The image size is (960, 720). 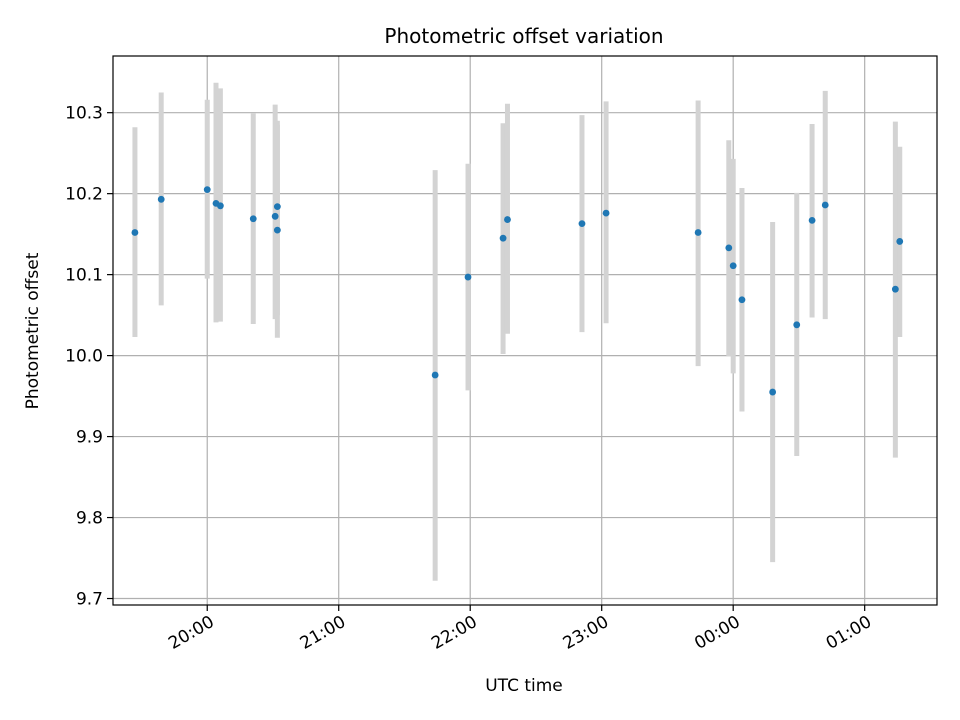 I want to click on x-tick-label: 00:00, so click(x=717, y=633).